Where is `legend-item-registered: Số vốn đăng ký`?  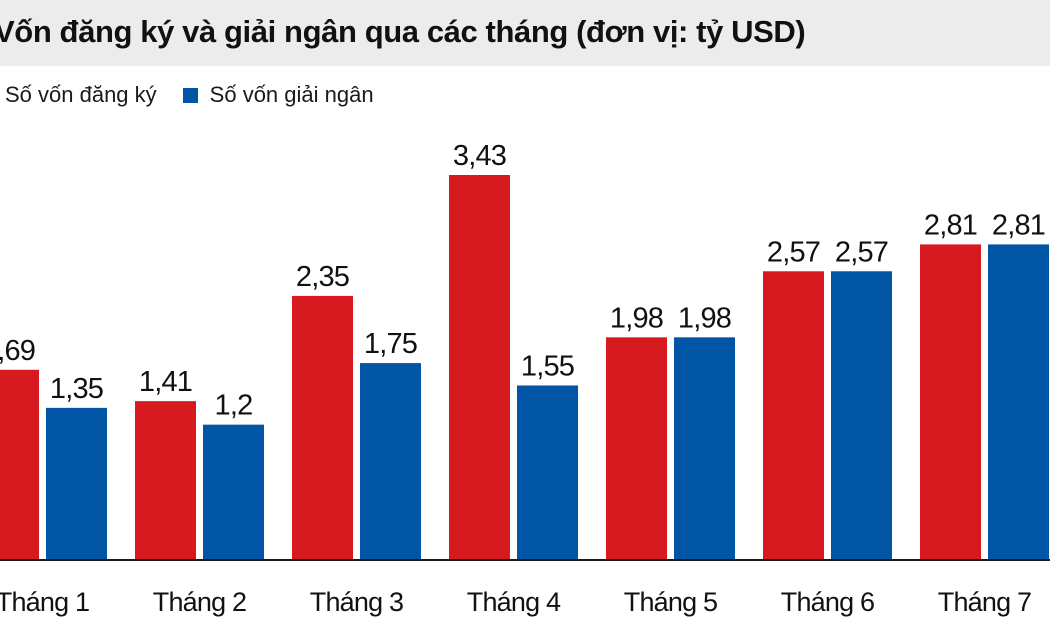
legend-item-registered: Số vốn đăng ký is located at coordinates (78, 95).